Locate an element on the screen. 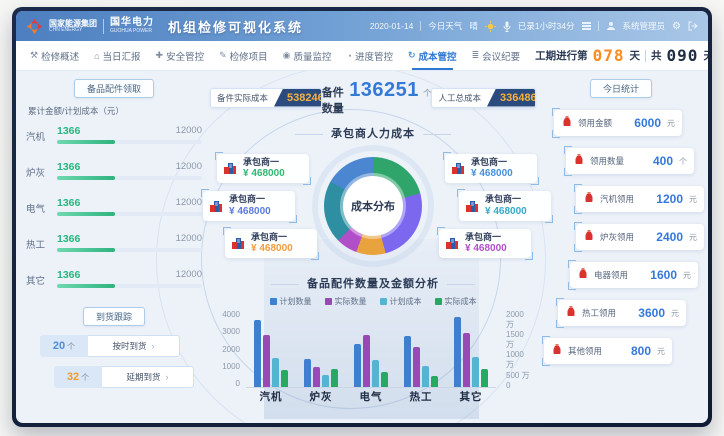 Image resolution: width=724 pixels, height=436 pixels. tab-daily: ⌂ 当日汇报 is located at coordinates (117, 56).